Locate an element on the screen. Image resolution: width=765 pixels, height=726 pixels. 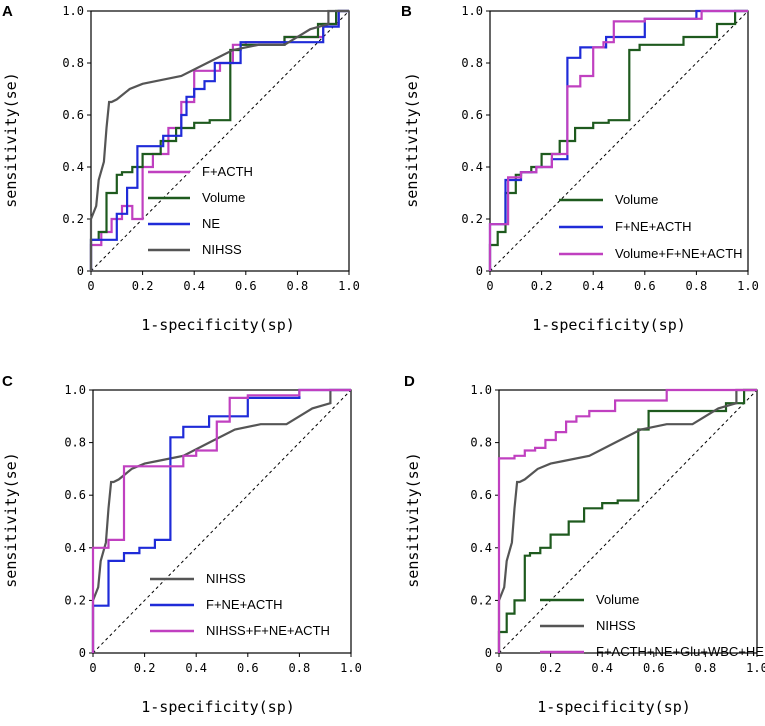
roc-curve-volume-f-ne-acth is located at coordinates (618, 140).